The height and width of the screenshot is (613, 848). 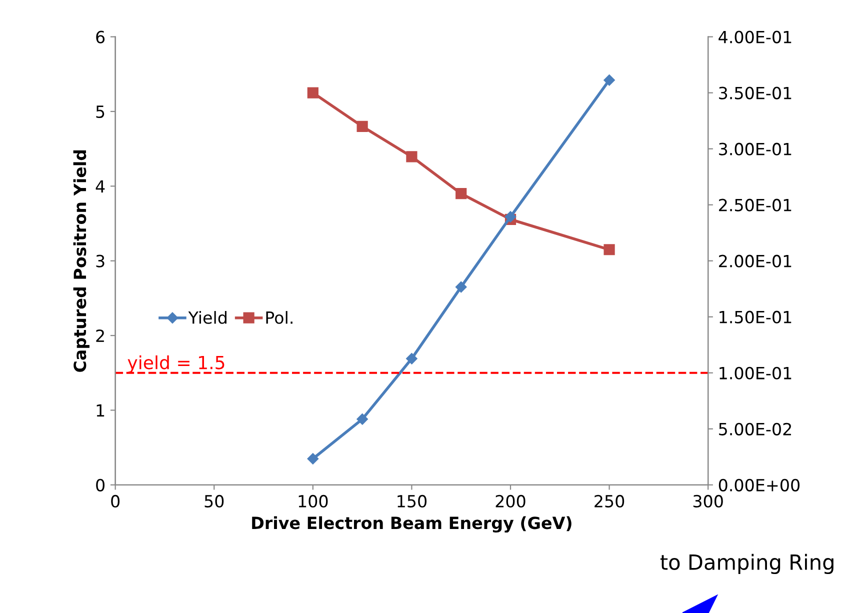 I want to click on x-tick-label: 150, so click(x=412, y=501).